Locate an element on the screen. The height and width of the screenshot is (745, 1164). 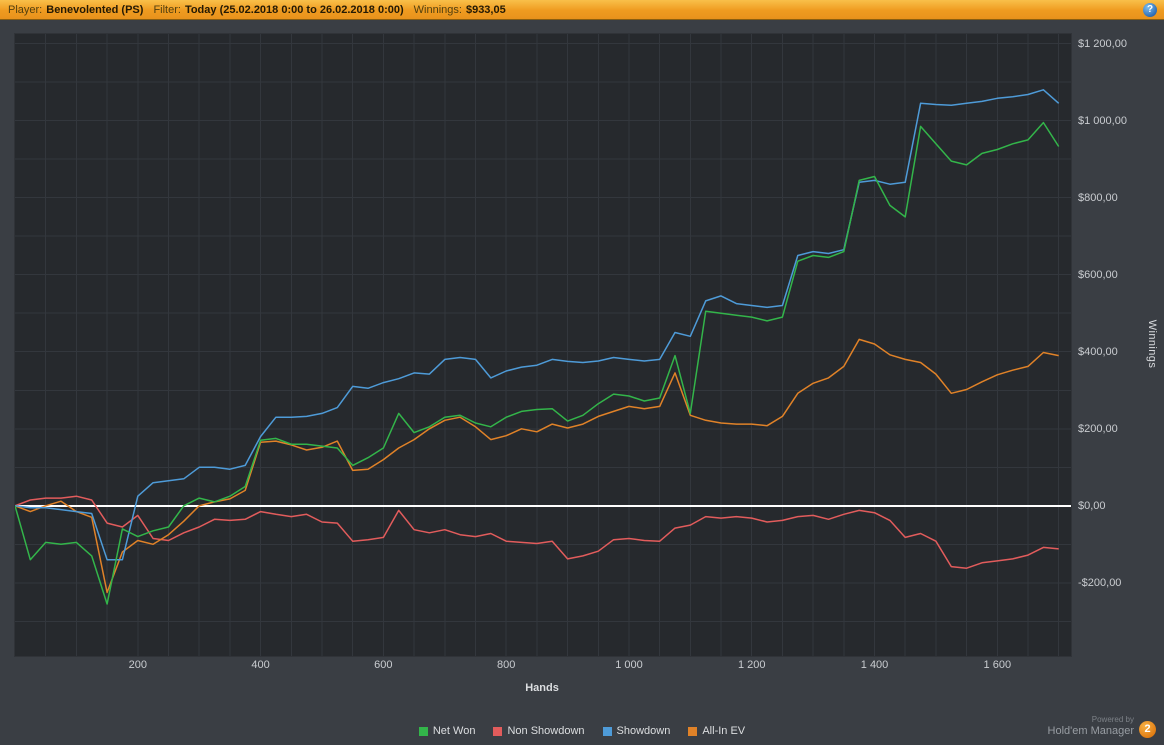
brand-name: Hold'em Manager is located at coordinates (1090, 730).